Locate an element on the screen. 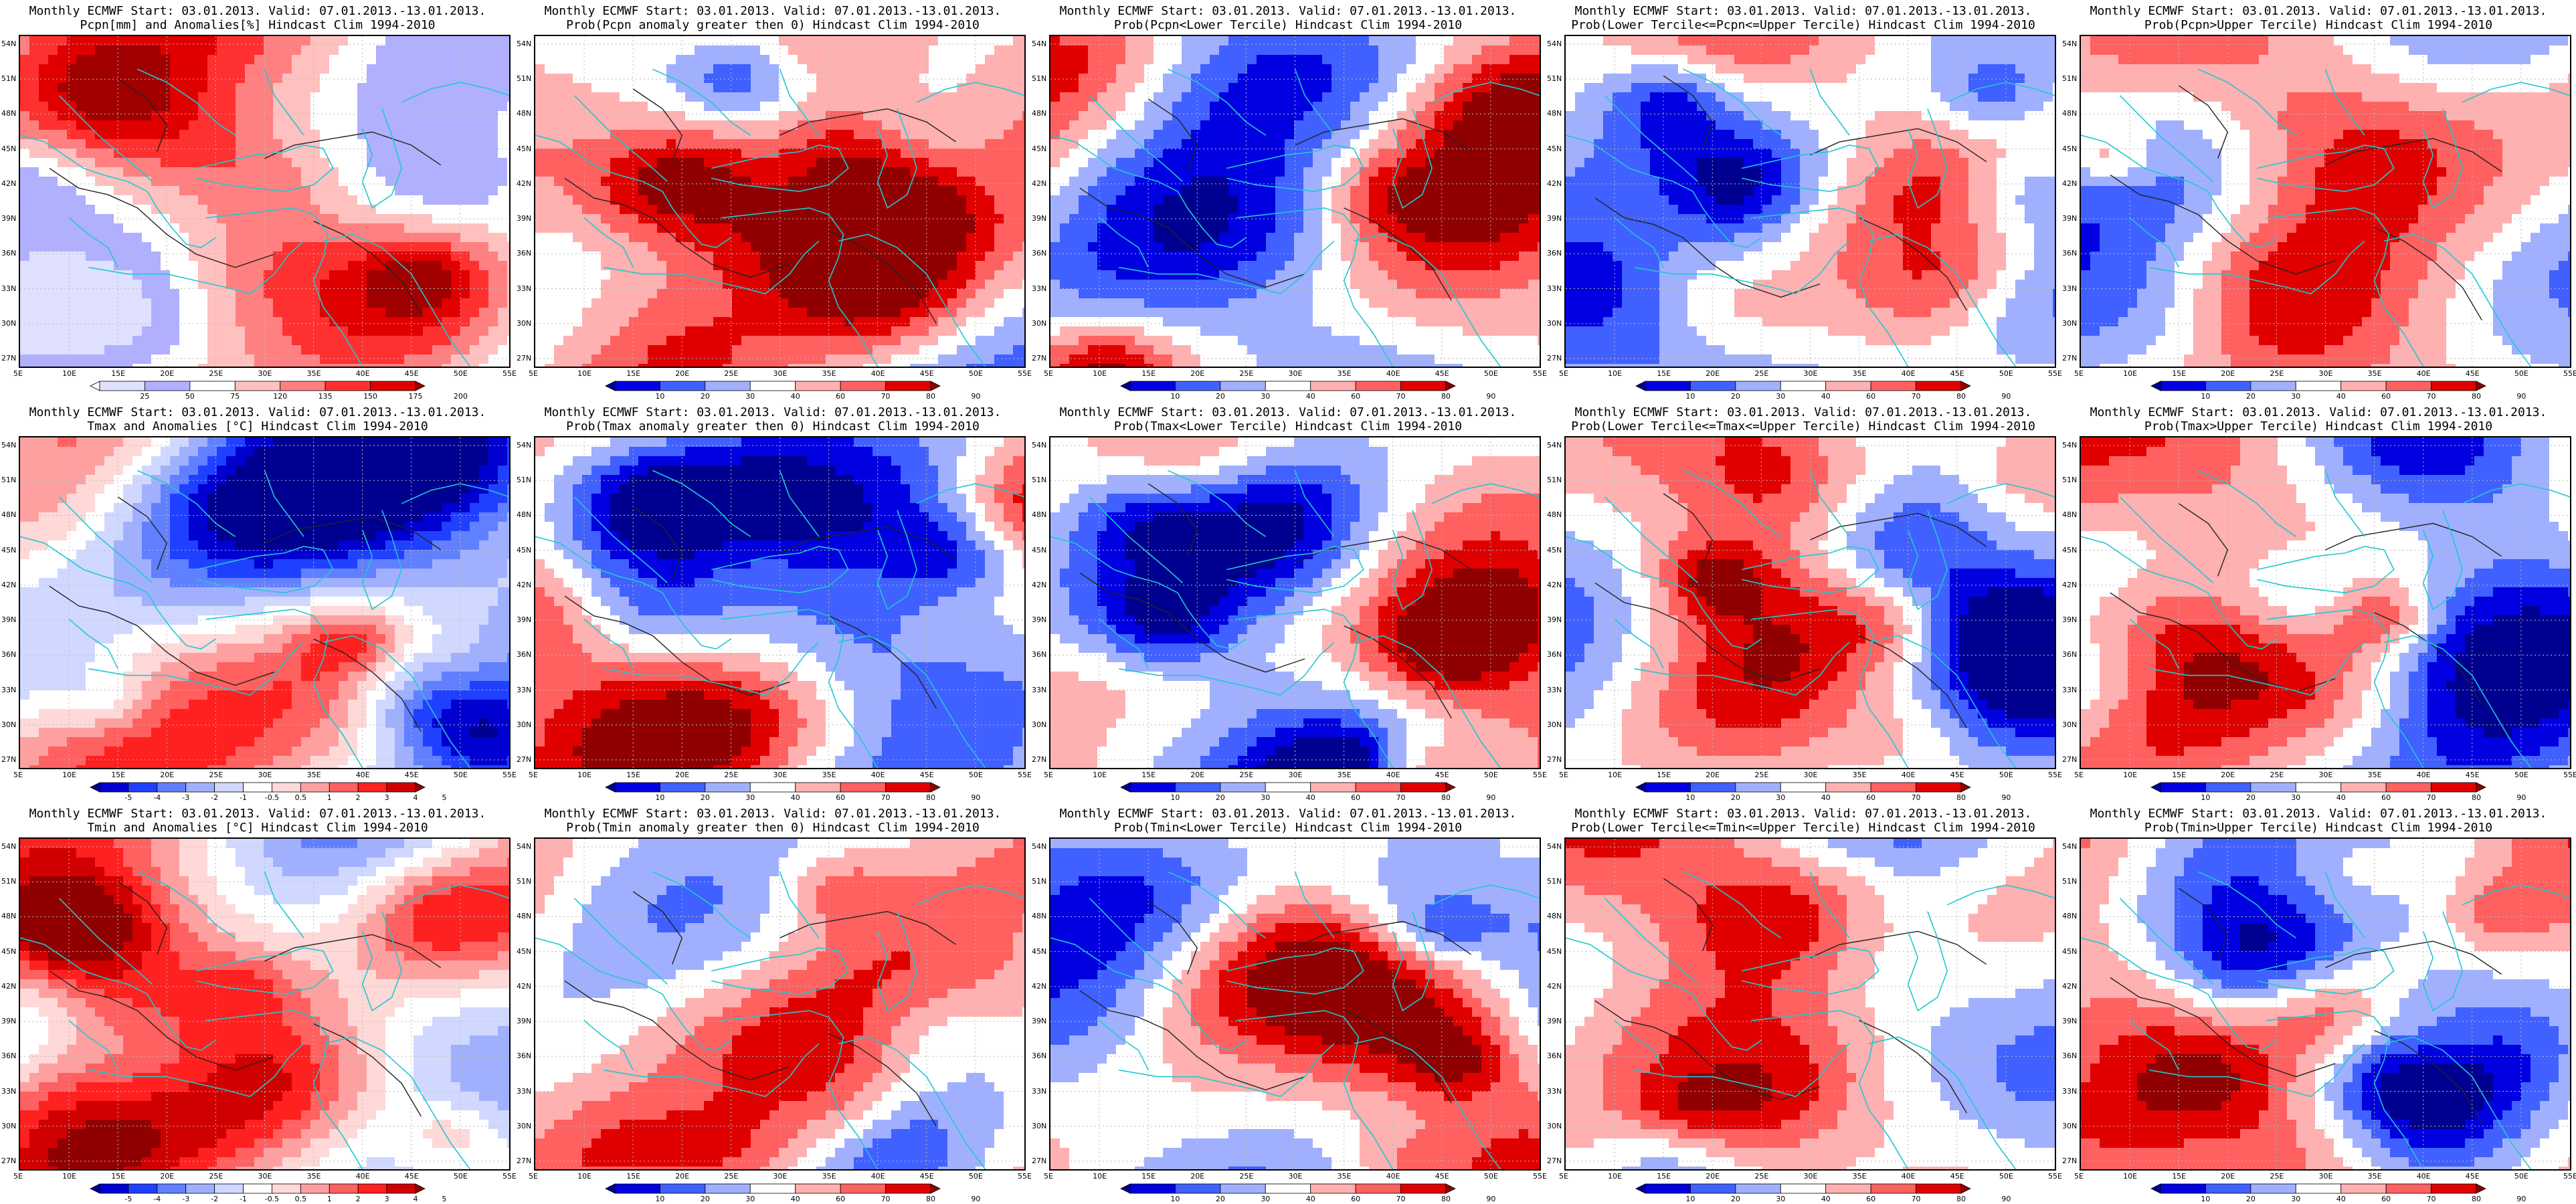 This screenshot has height=1204, width=2576. lon-tick-label: 30E is located at coordinates (2326, 373).